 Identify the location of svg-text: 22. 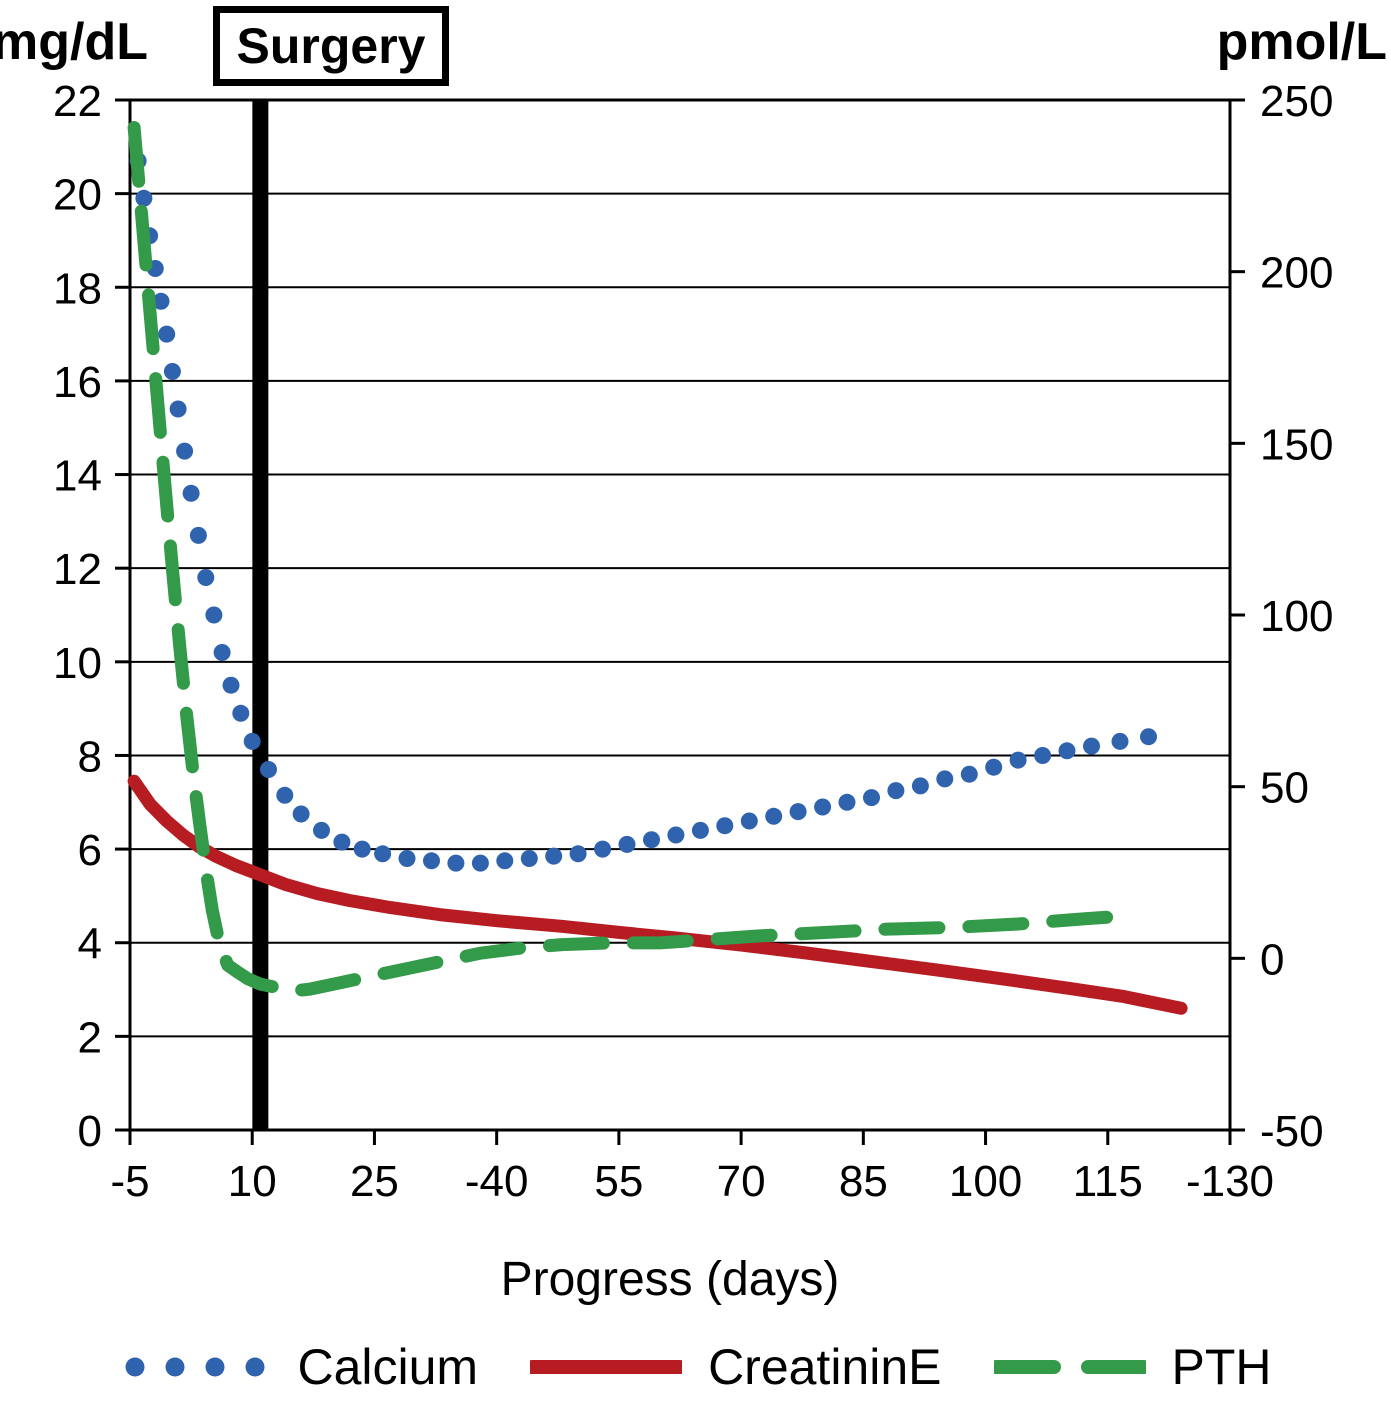
(77, 101).